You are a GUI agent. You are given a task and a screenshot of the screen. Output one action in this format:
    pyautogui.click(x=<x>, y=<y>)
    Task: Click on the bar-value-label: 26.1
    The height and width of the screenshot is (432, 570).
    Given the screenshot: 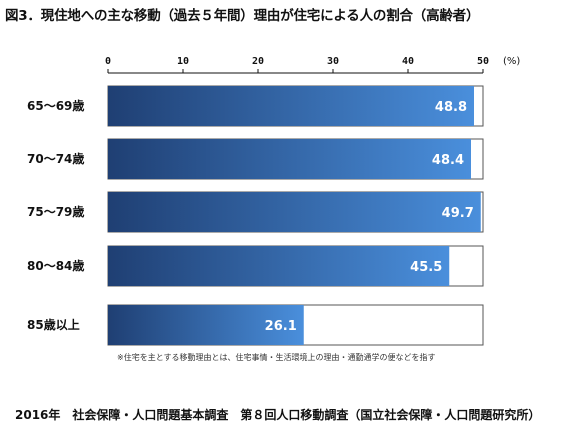 What is the action you would take?
    pyautogui.click(x=281, y=326)
    